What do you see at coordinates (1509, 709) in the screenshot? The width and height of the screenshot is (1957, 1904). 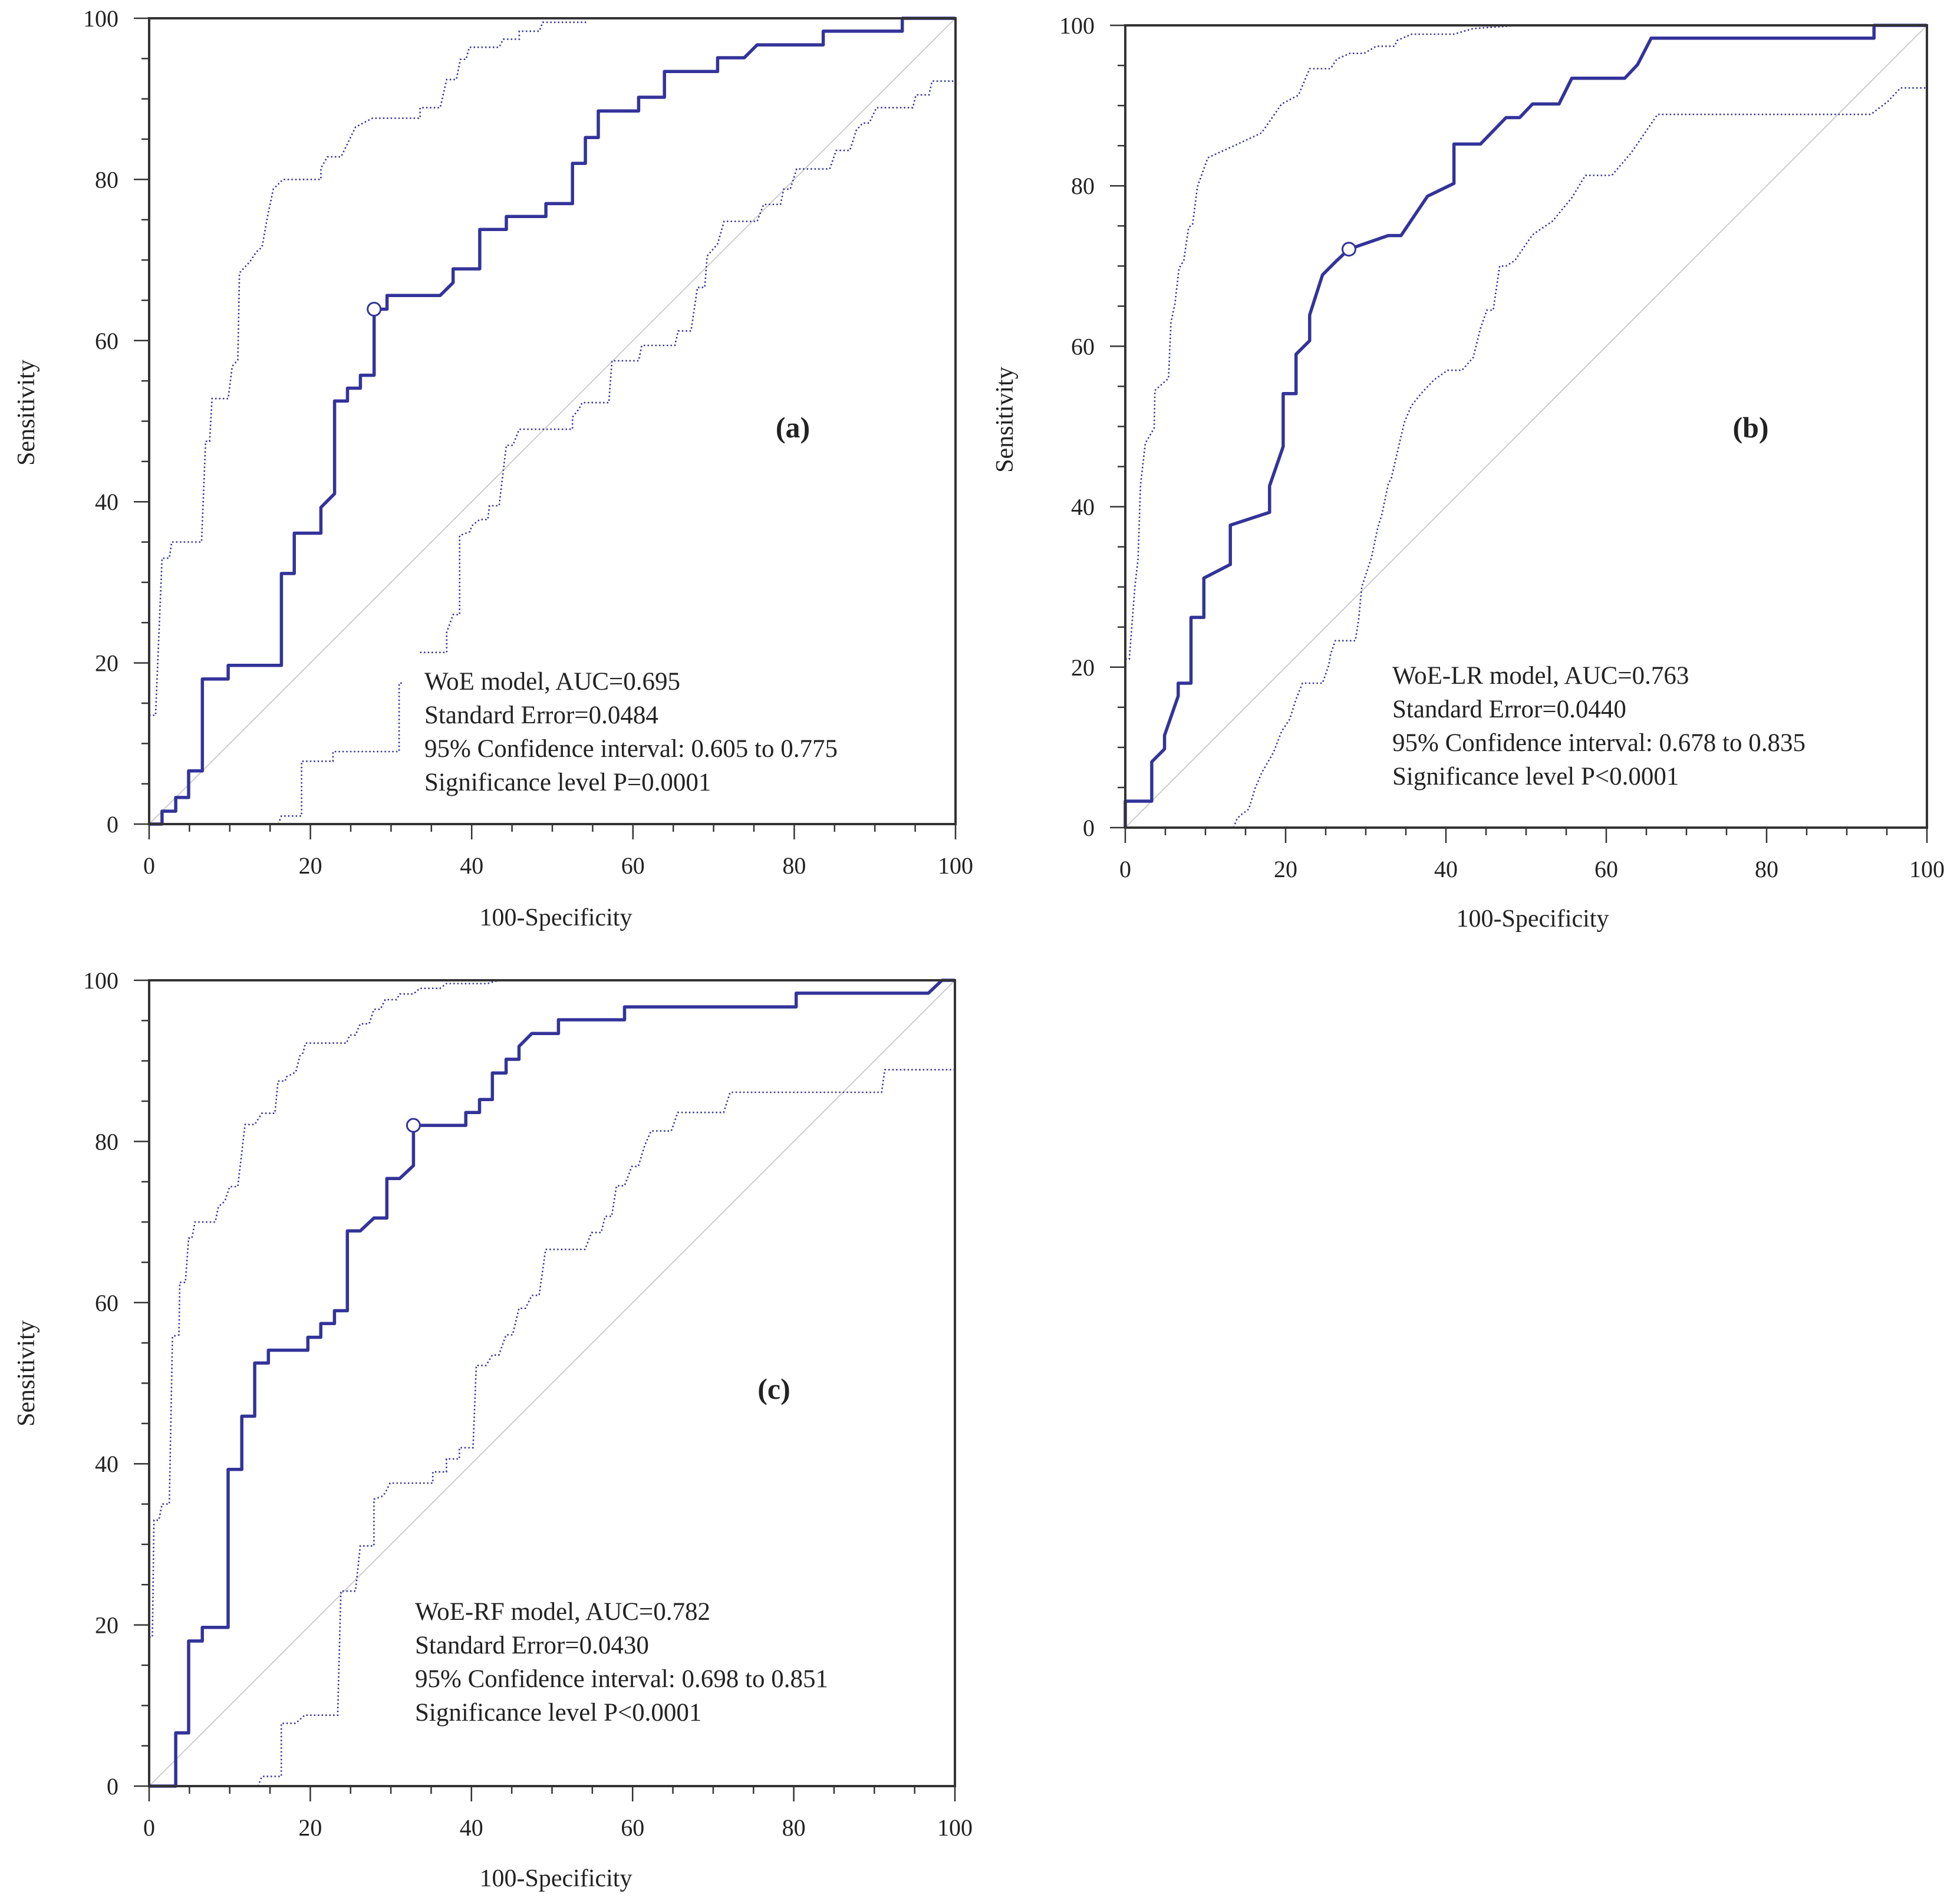 I see `stat-line-standard-error: Standard Error=0.0440` at bounding box center [1509, 709].